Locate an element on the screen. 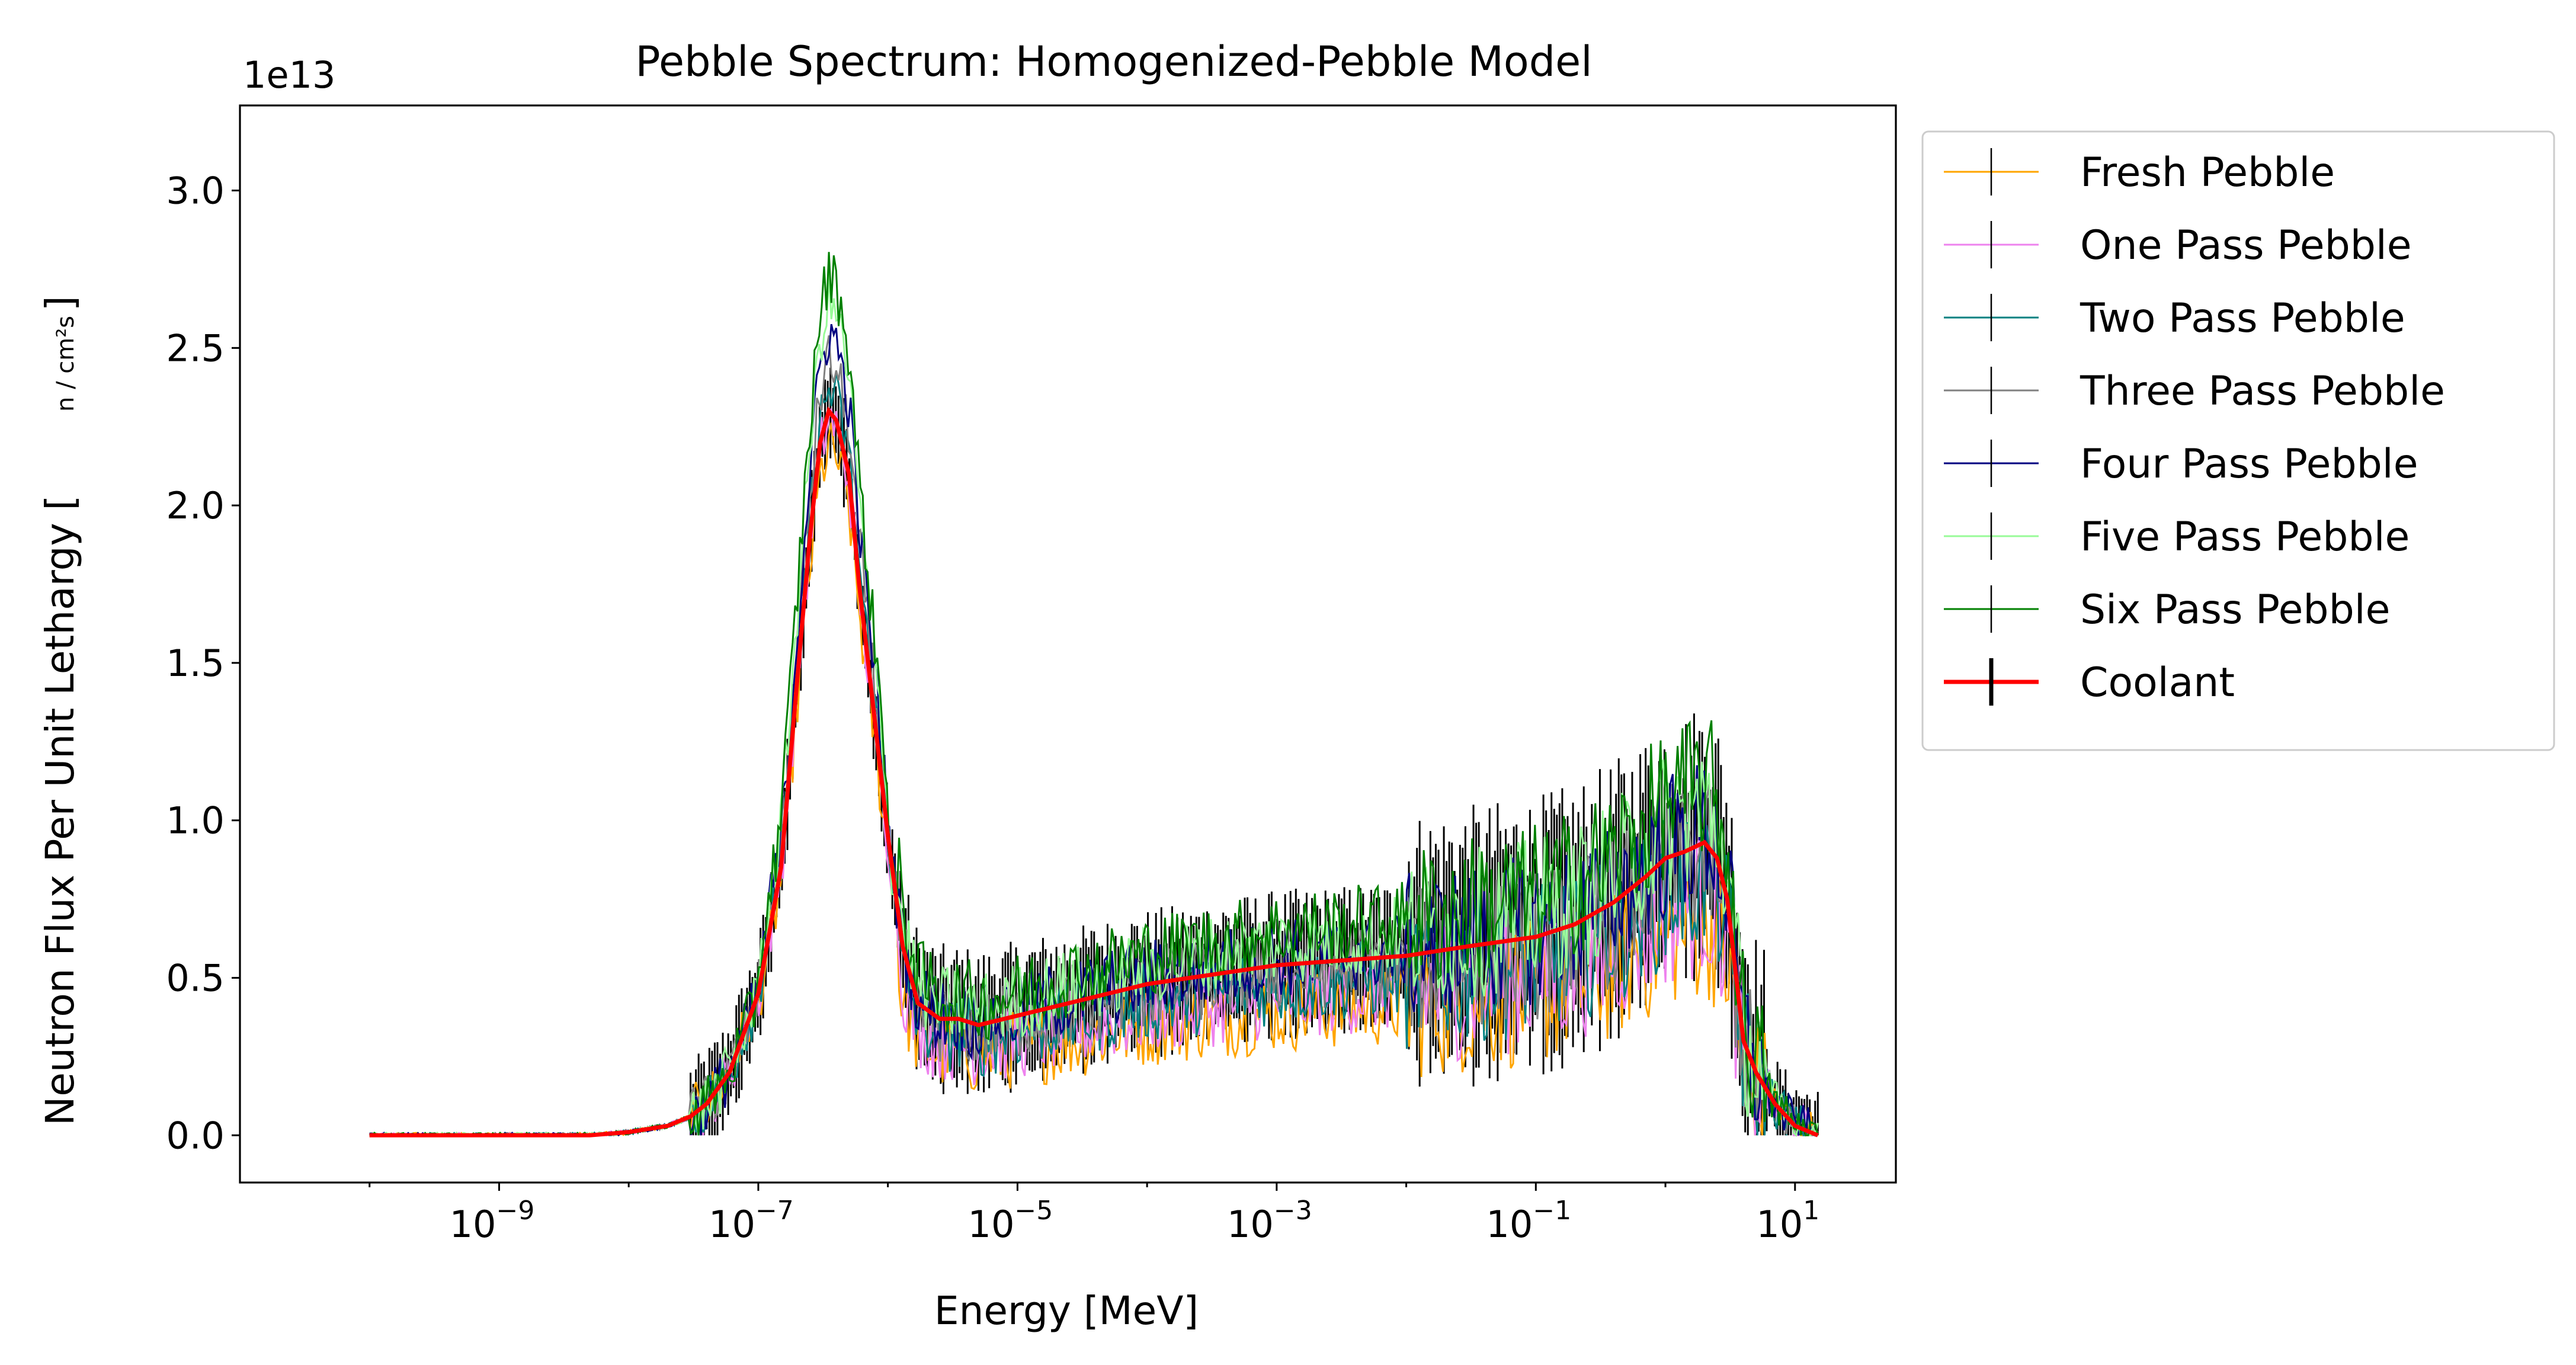 This screenshot has height=1365, width=2576. legend-box is located at coordinates (2238, 440).